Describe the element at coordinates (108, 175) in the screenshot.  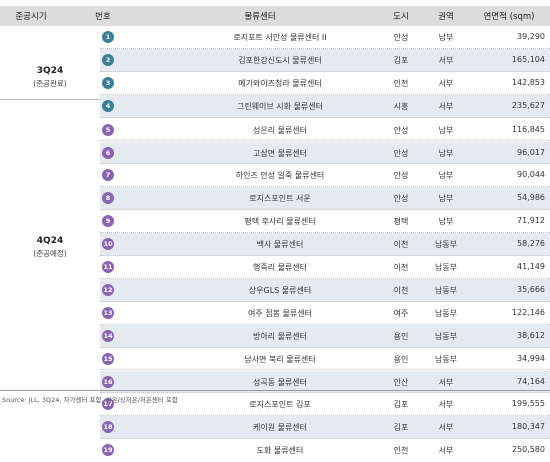
I see `row-number-badge: 7` at that location.